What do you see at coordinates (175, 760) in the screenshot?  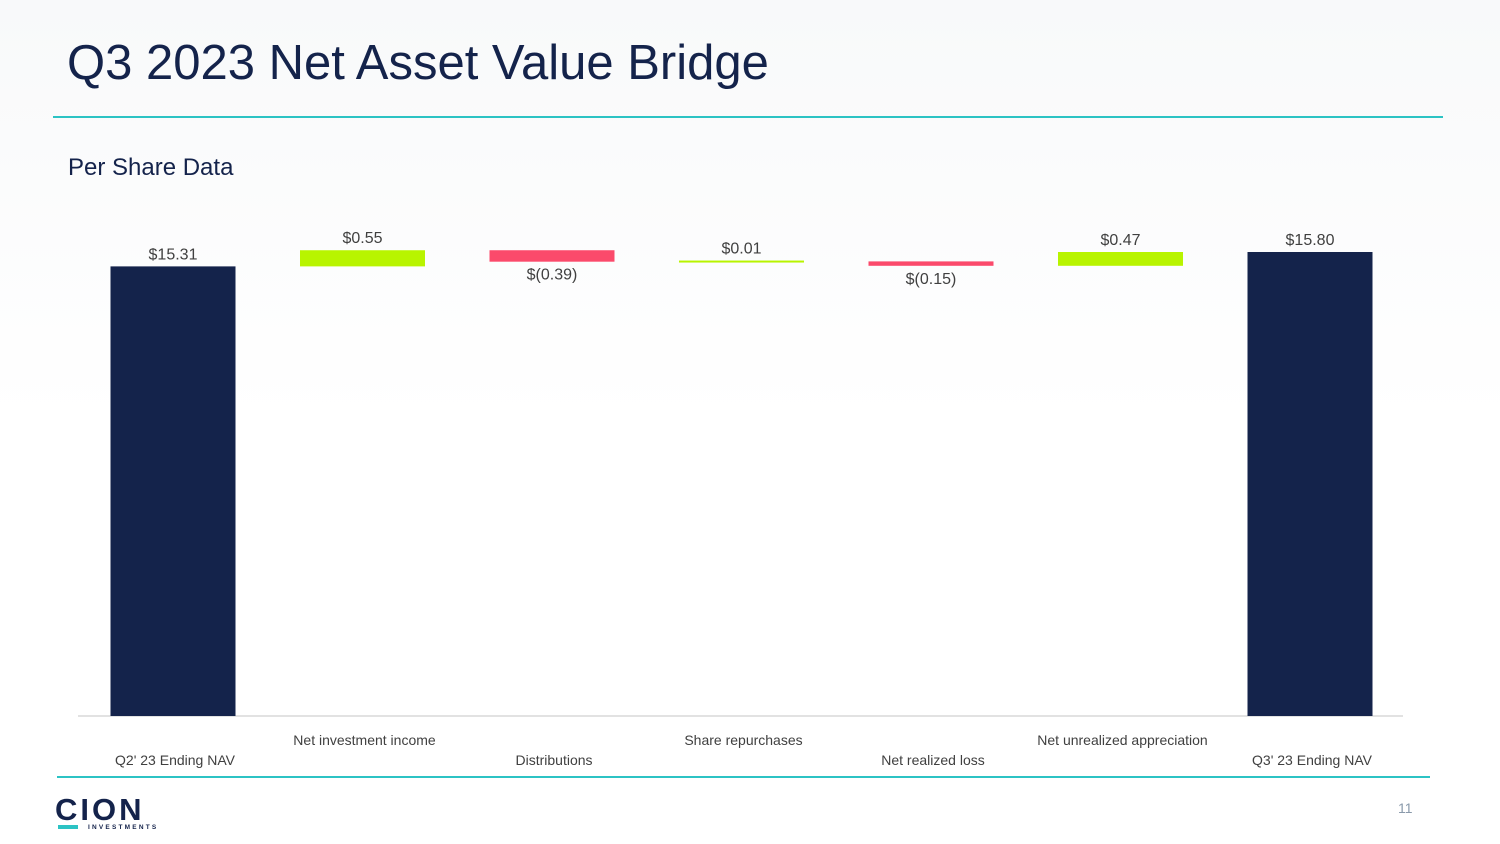 I see `category-label: Q2' 23 Ending NAV` at bounding box center [175, 760].